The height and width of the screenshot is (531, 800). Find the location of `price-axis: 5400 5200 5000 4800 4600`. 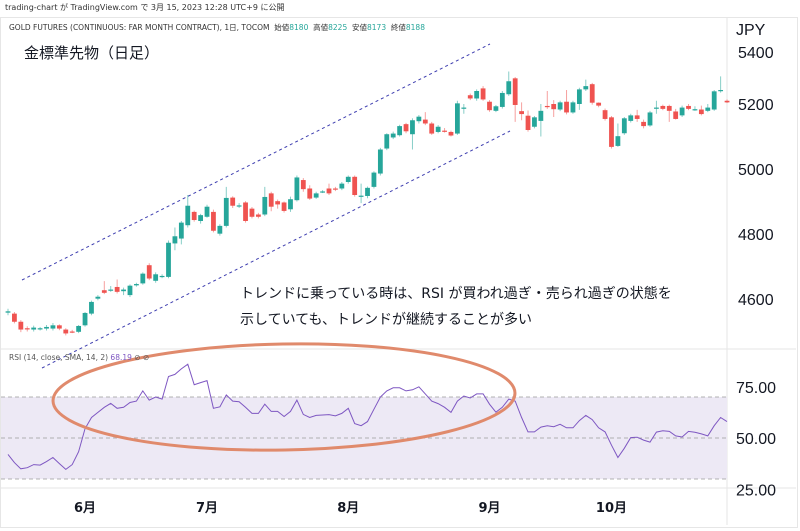

price-axis: 5400 5200 5000 4800 4600 is located at coordinates (756, 177).